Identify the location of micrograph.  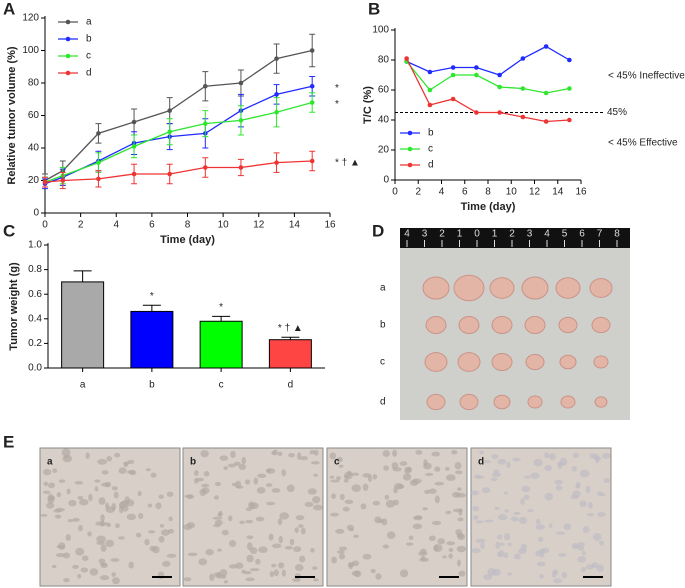
(110, 517).